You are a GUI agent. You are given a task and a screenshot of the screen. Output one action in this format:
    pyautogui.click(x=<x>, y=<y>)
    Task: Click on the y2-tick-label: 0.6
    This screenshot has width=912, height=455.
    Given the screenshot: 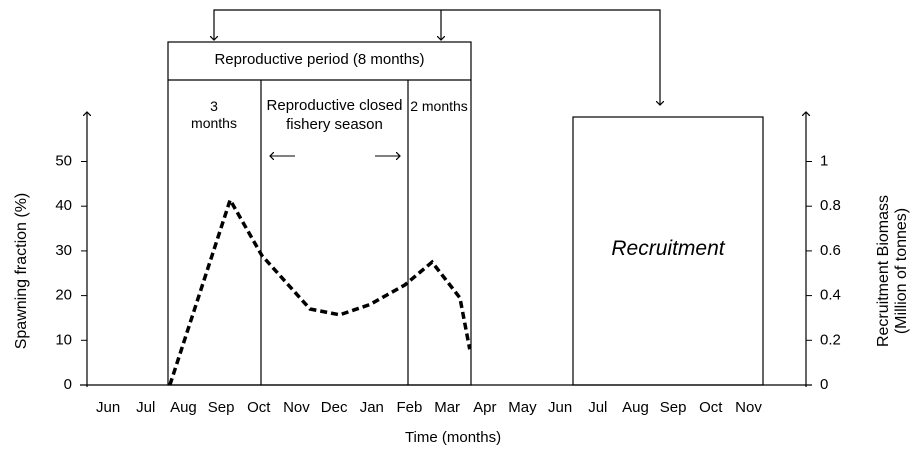 What is the action you would take?
    pyautogui.click(x=830, y=250)
    